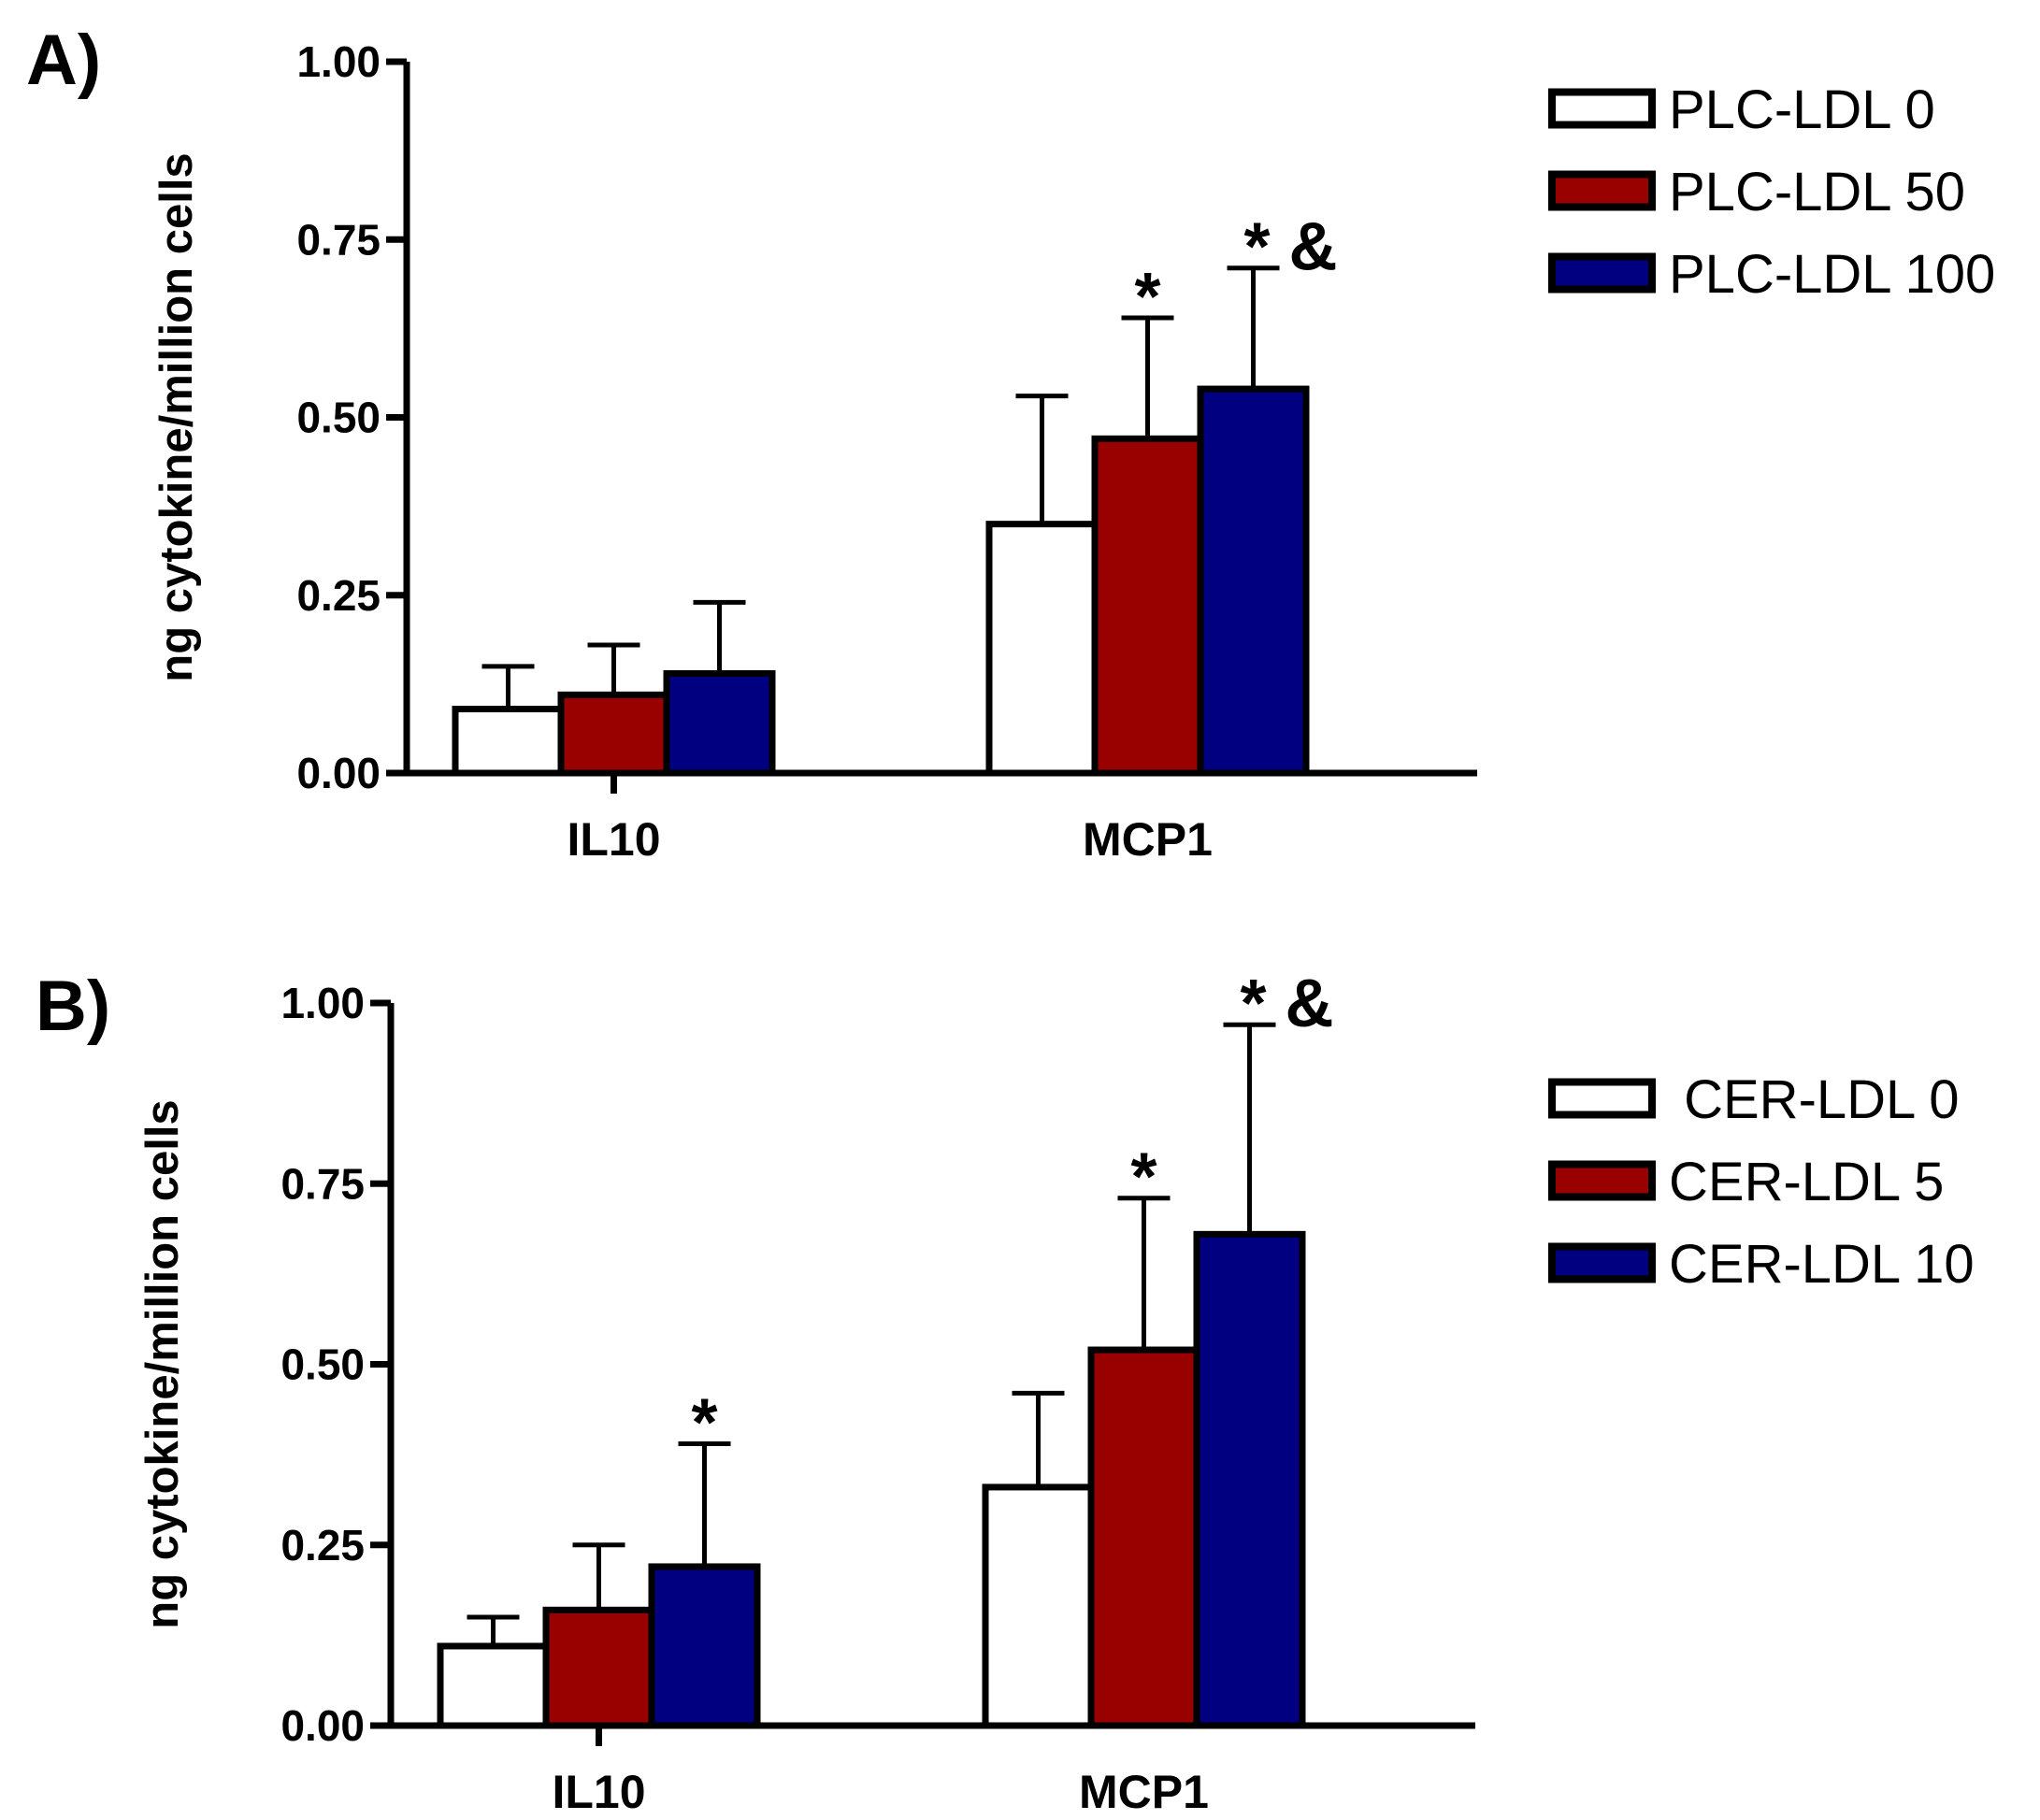 This screenshot has width=2040, height=1820. I want to click on panel-label: B), so click(73, 1006).